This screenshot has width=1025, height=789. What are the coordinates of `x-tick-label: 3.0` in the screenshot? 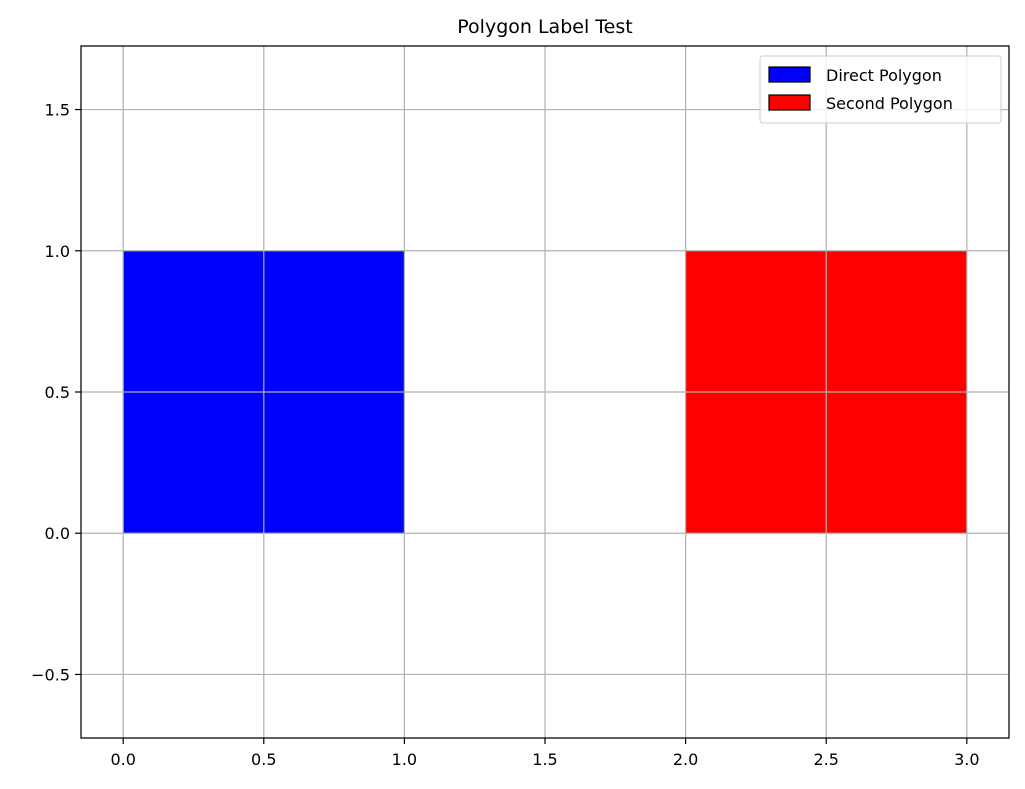 It's located at (966, 759).